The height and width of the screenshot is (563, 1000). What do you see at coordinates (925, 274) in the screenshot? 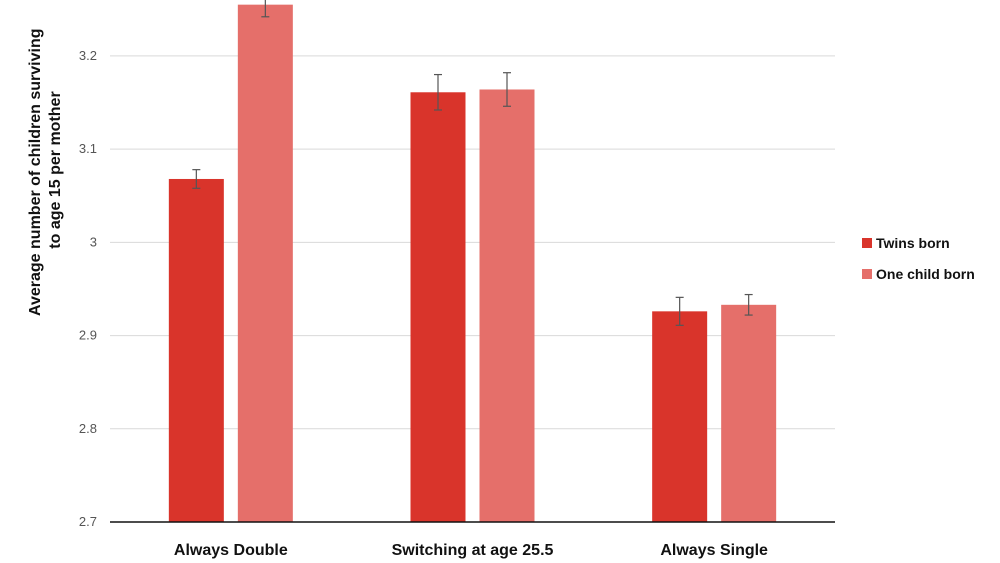
I see `legend-label: One child born` at bounding box center [925, 274].